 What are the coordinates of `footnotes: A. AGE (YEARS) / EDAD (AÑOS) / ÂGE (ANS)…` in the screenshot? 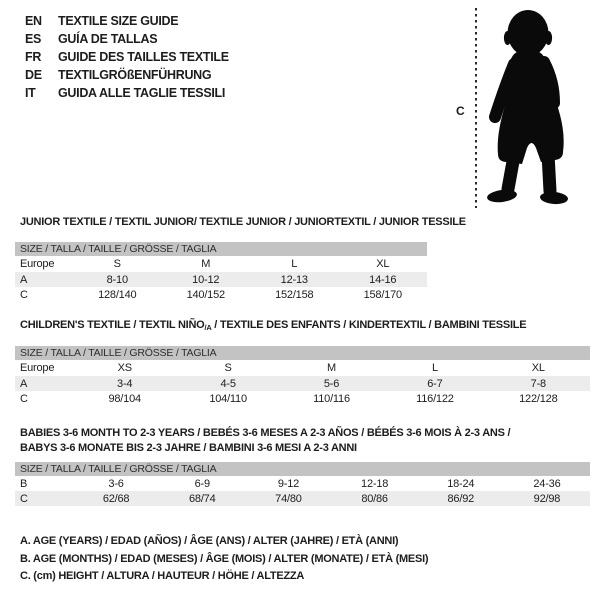 It's located at (224, 561).